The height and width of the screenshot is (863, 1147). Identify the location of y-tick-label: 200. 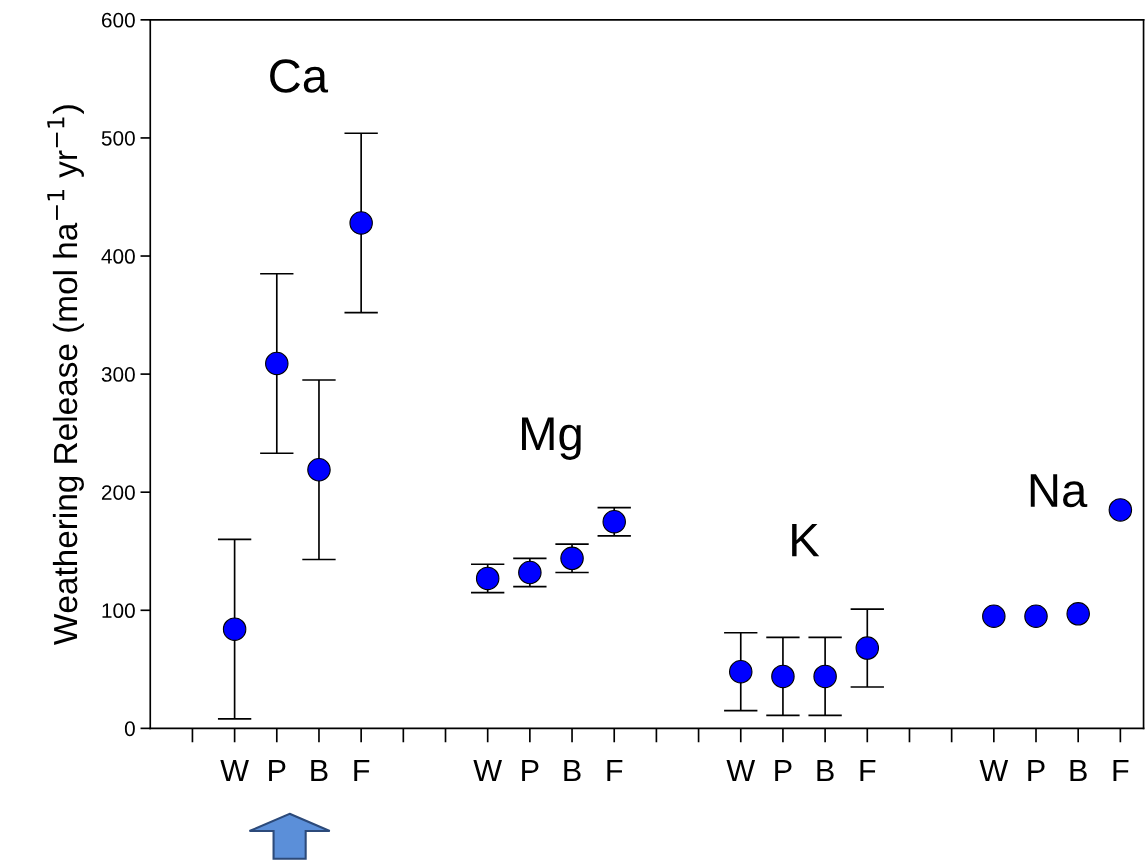
(118, 492).